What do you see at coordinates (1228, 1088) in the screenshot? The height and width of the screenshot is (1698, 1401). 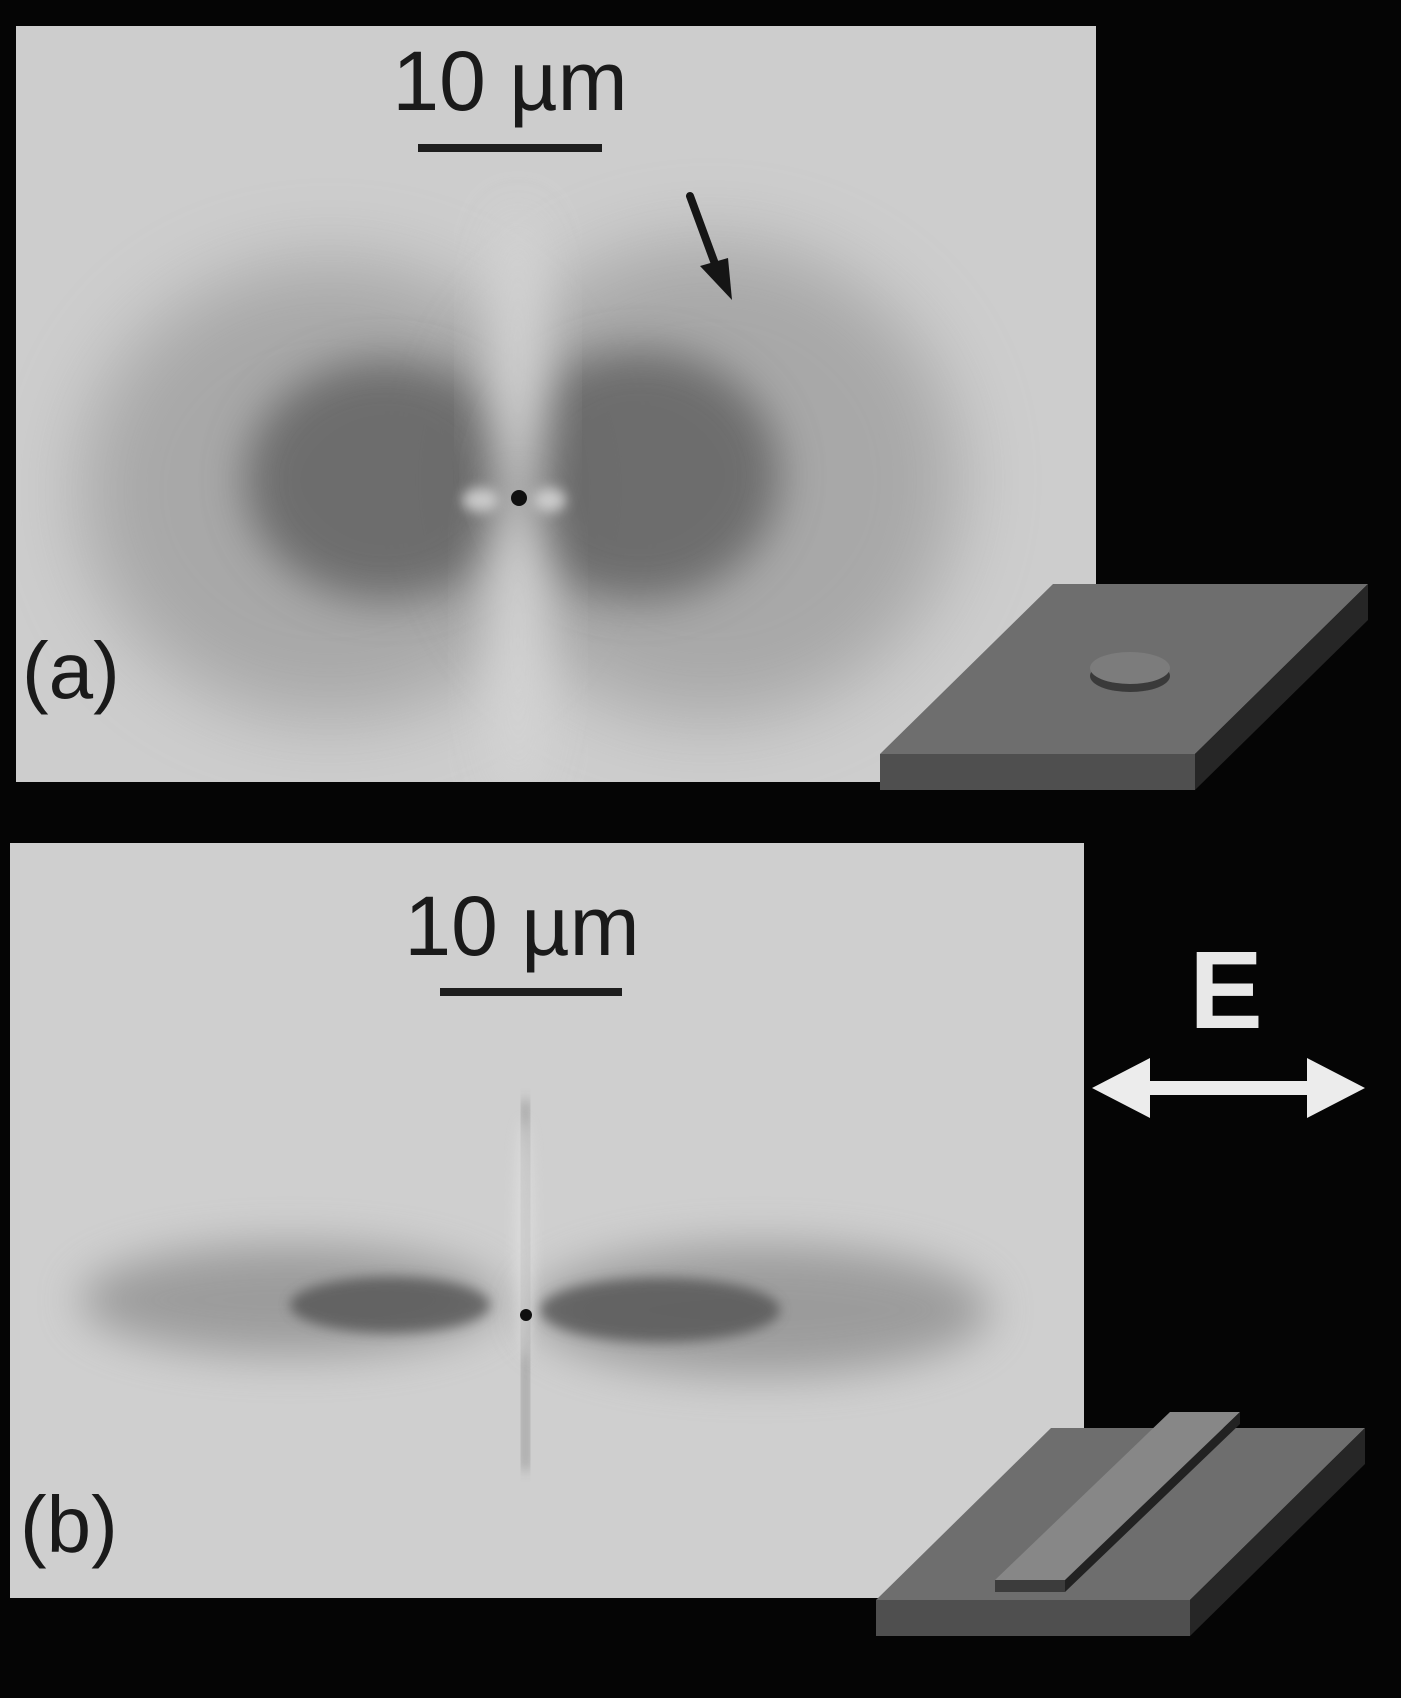 I see `double-arrow-icon` at bounding box center [1228, 1088].